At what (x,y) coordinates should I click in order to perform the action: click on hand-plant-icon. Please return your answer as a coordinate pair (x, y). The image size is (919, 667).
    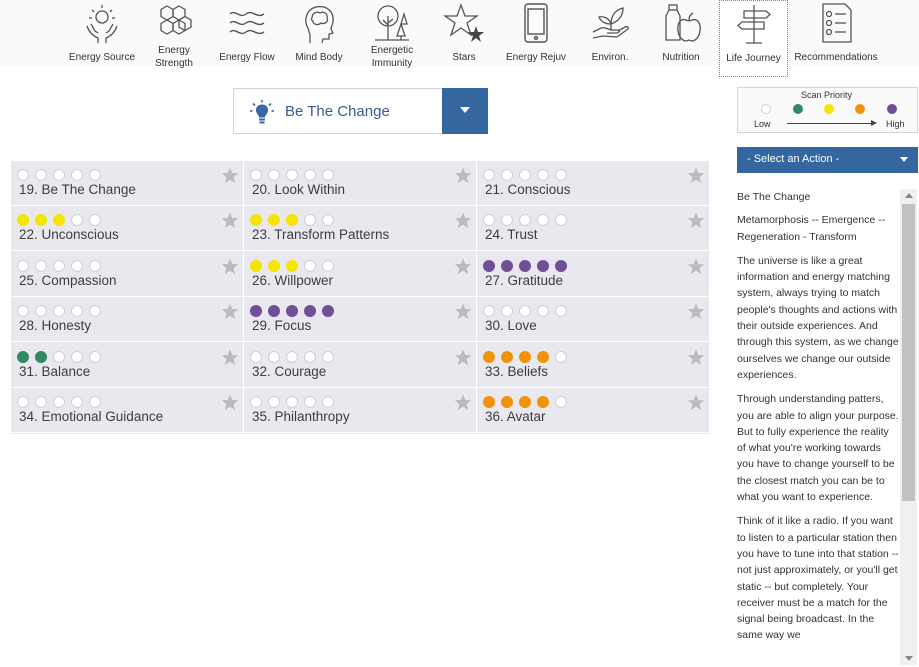
    Looking at the image, I should click on (610, 23).